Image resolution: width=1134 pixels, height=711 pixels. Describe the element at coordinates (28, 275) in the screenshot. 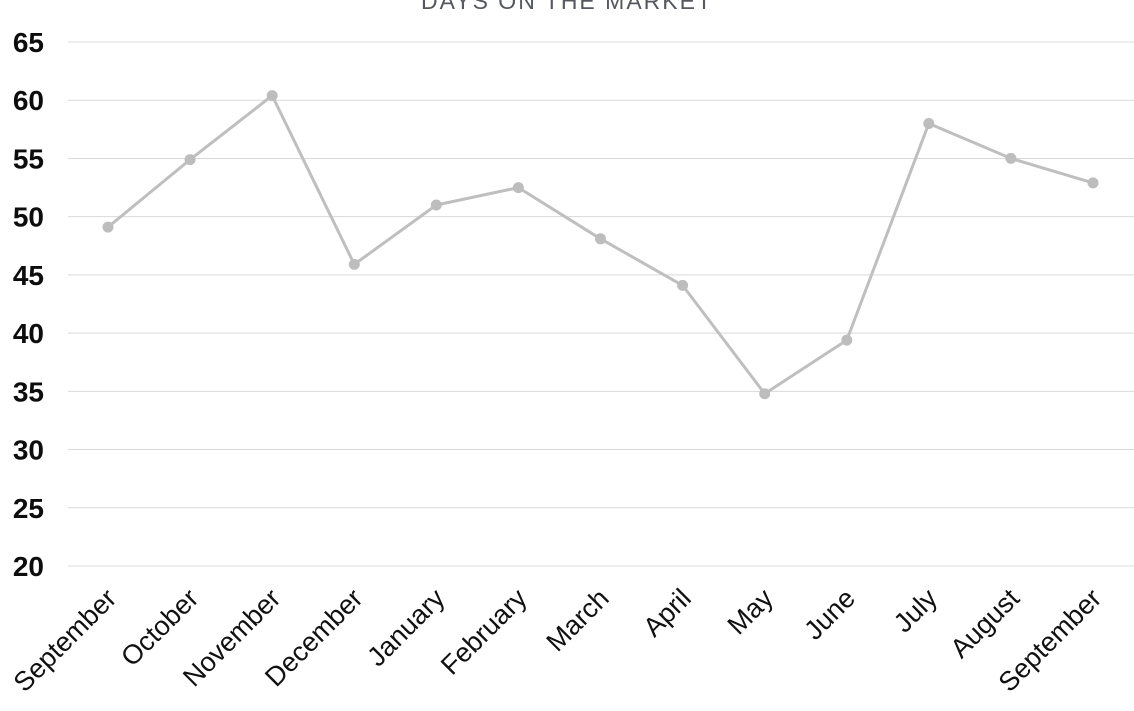

I see `y-axis-tick-label: 45` at that location.